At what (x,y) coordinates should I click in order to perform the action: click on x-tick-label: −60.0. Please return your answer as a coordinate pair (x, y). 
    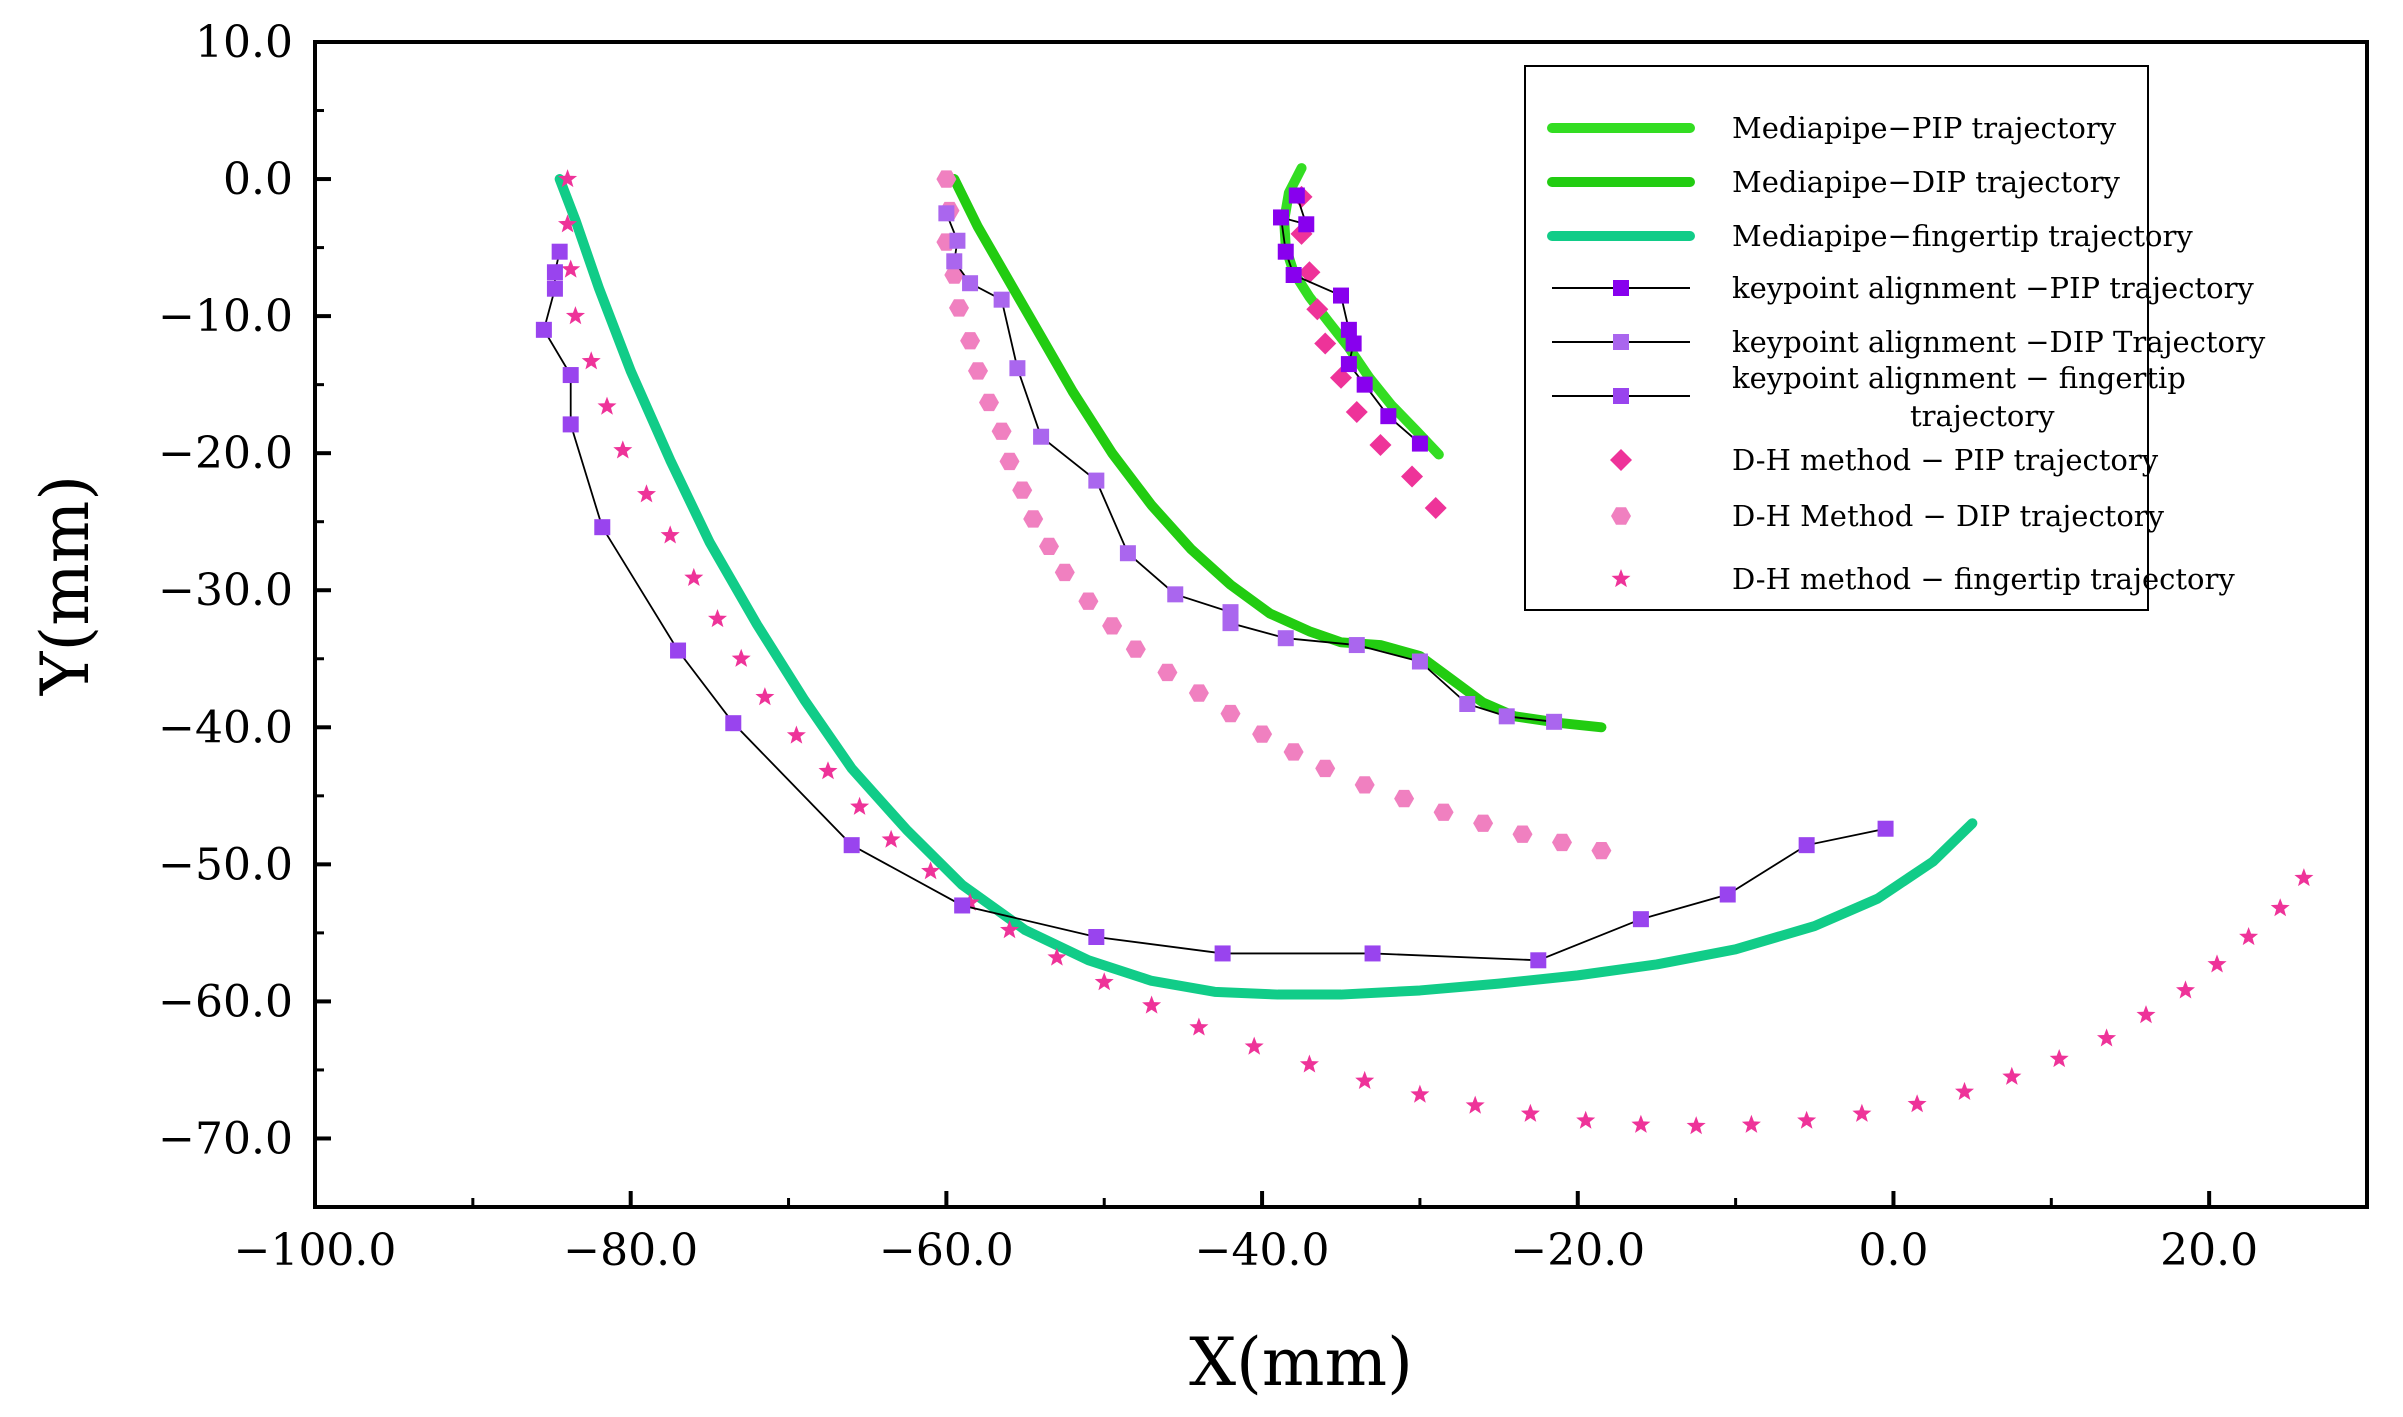
    Looking at the image, I should click on (946, 1250).